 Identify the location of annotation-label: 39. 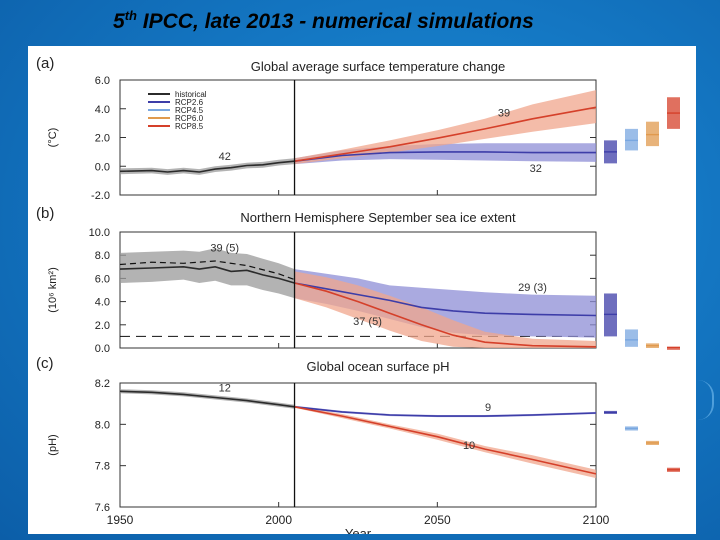
(504, 114).